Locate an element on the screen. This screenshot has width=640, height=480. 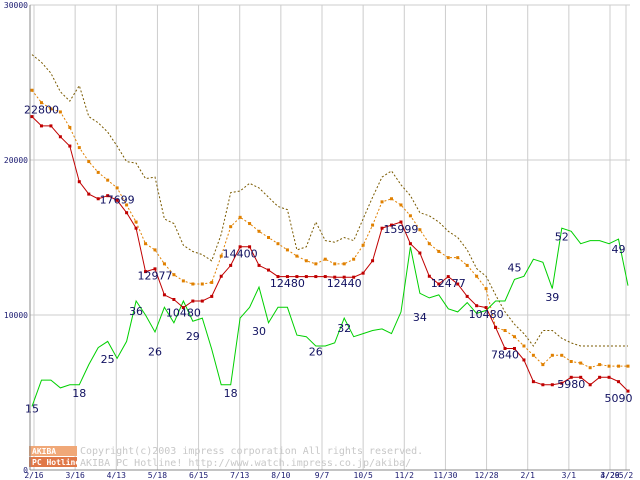
data-label: 12440 is located at coordinates (344, 283).